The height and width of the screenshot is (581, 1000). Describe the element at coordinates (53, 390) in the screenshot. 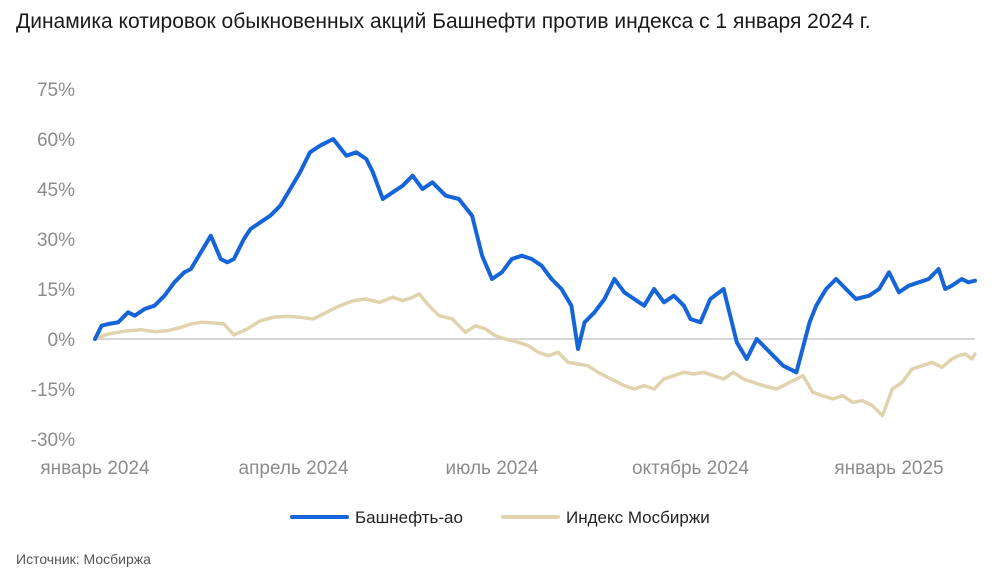

I see `y-tick-label: -15%` at that location.